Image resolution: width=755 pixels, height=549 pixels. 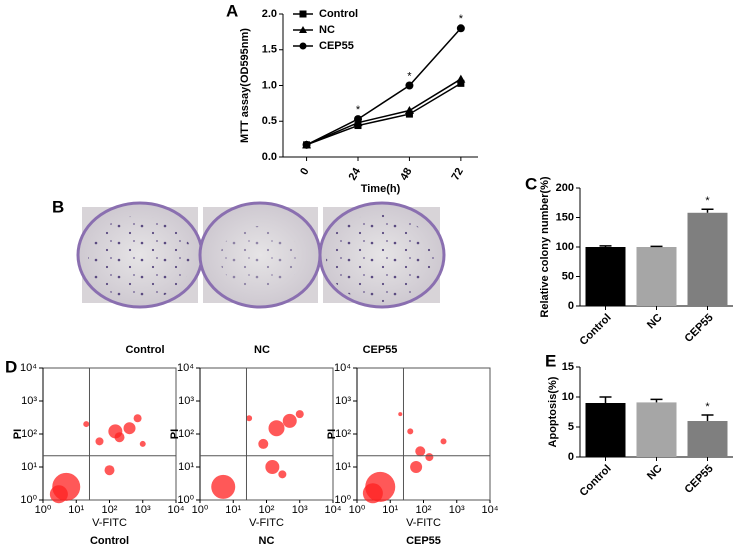 What do you see at coordinates (304, 171) in the screenshot?
I see `x-tick-label: 0` at bounding box center [304, 171].